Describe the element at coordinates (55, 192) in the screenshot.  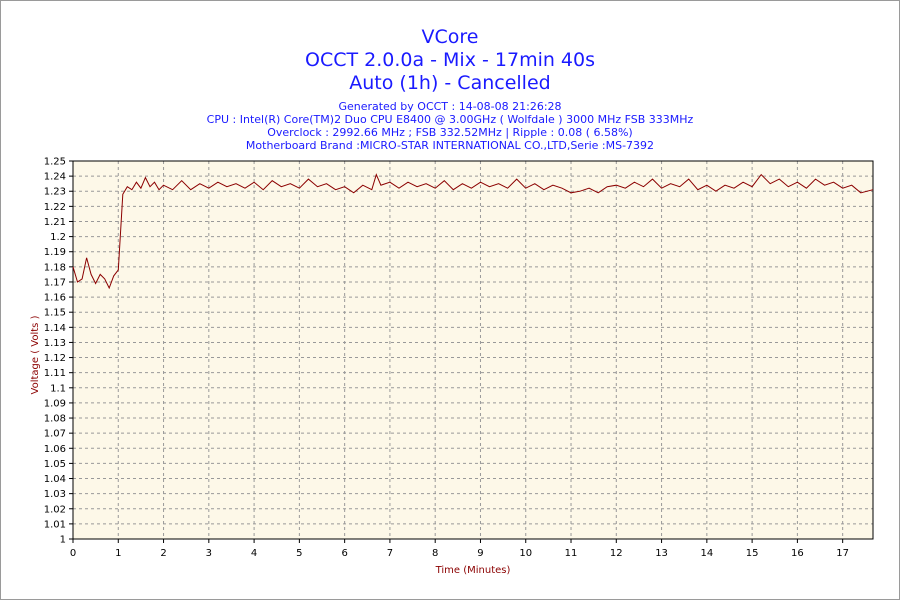
I see `y-tick-label: 1.23` at that location.